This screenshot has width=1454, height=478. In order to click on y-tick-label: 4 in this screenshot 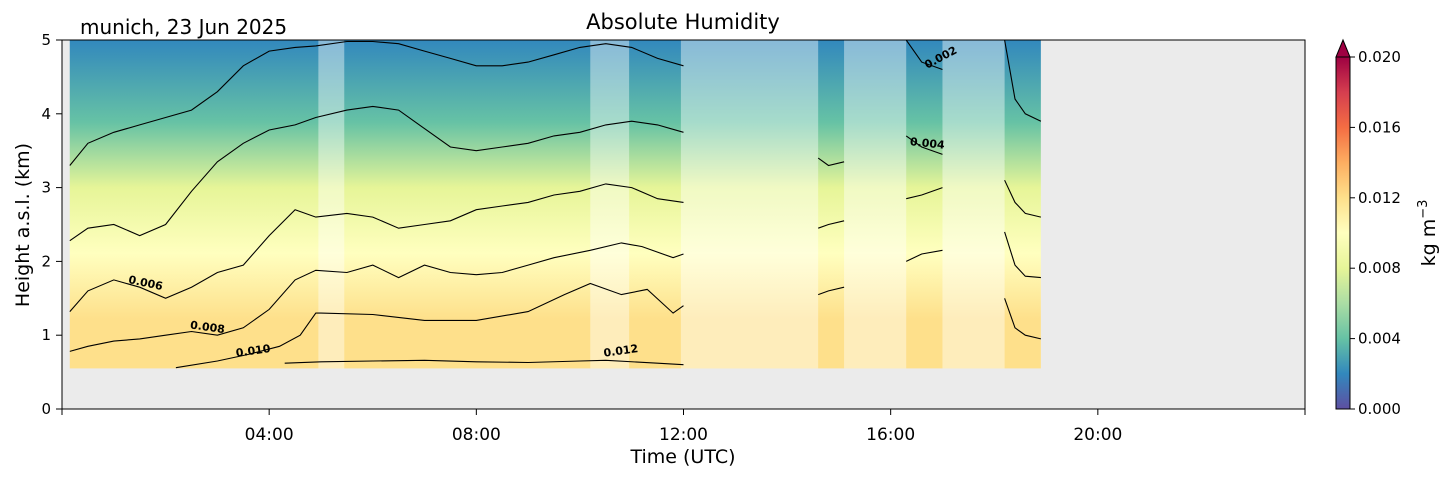, I will do `click(46, 114)`.